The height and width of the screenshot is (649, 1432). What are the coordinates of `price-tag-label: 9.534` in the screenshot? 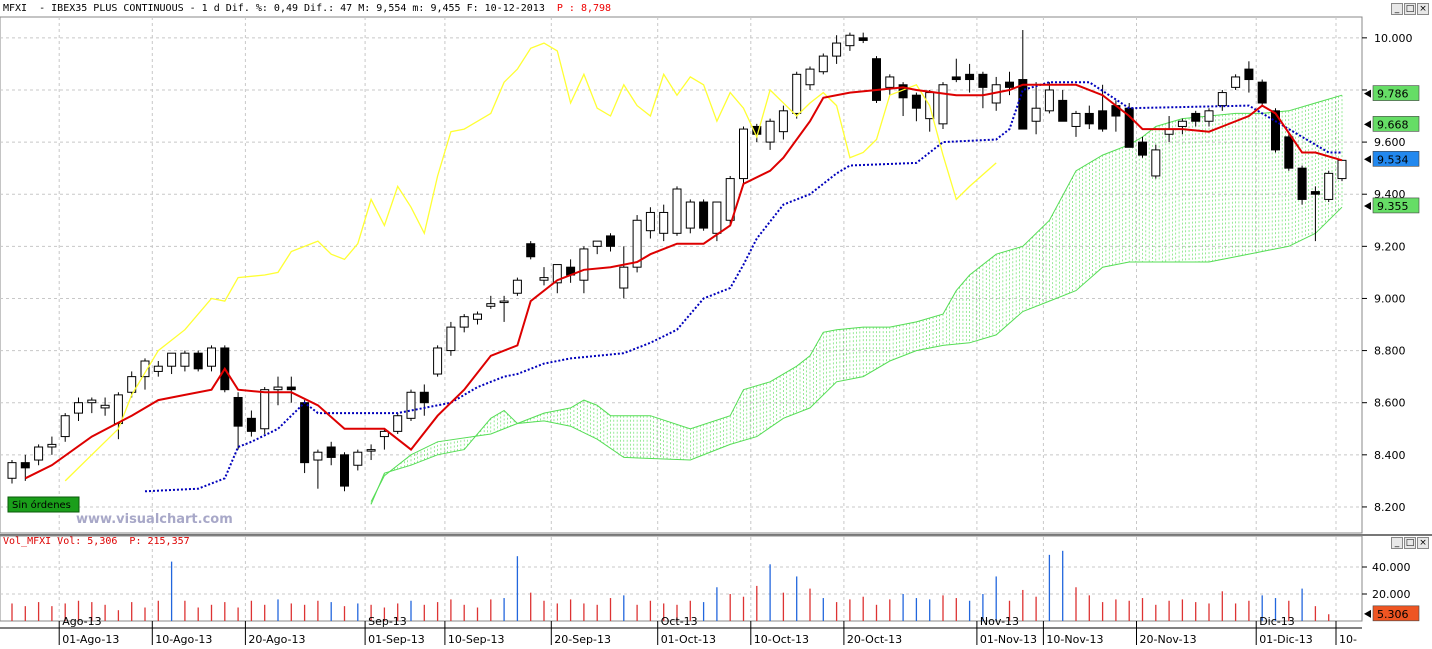 It's located at (1393, 159).